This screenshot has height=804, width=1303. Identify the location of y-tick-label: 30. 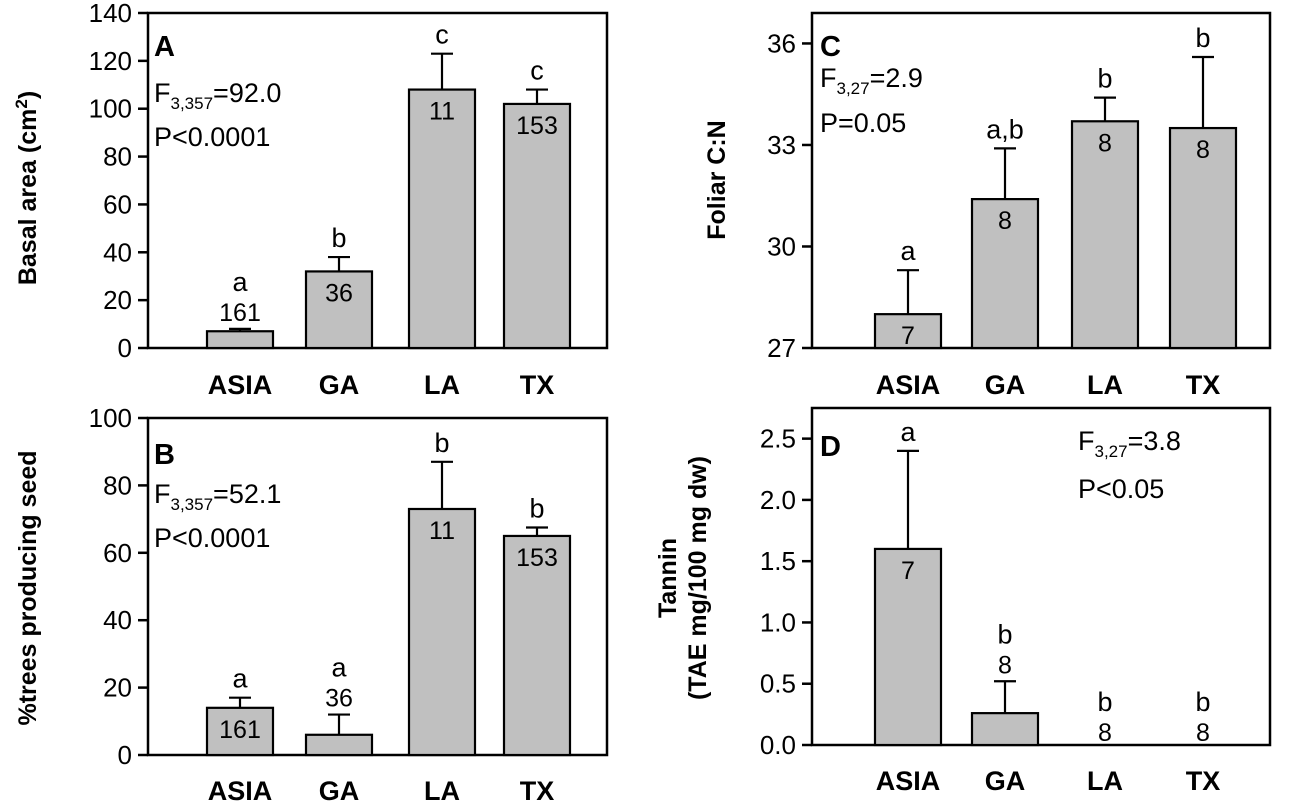
(781, 246).